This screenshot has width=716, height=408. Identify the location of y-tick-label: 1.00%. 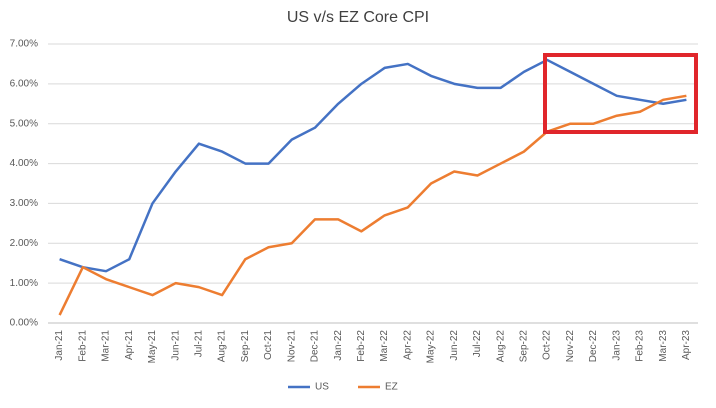
(24, 283).